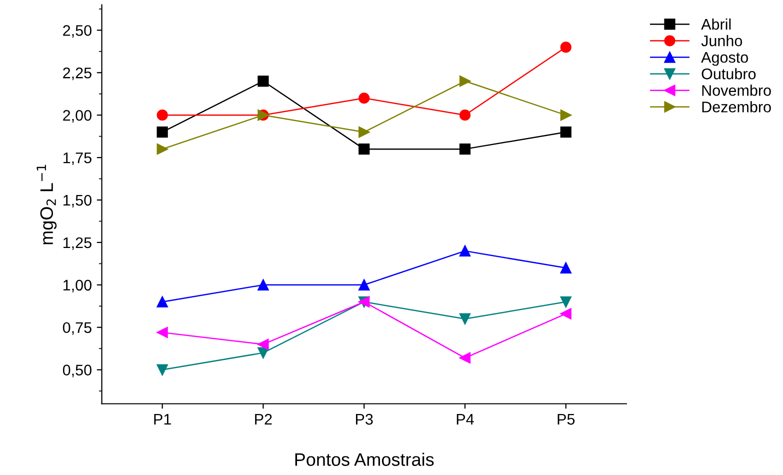 The width and height of the screenshot is (783, 475). Describe the element at coordinates (721, 40) in the screenshot. I see `legend-label: Junho` at that location.